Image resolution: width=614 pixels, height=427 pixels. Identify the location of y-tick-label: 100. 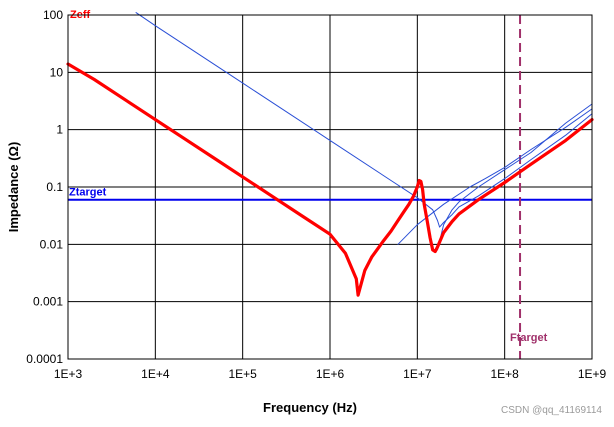
(53, 15).